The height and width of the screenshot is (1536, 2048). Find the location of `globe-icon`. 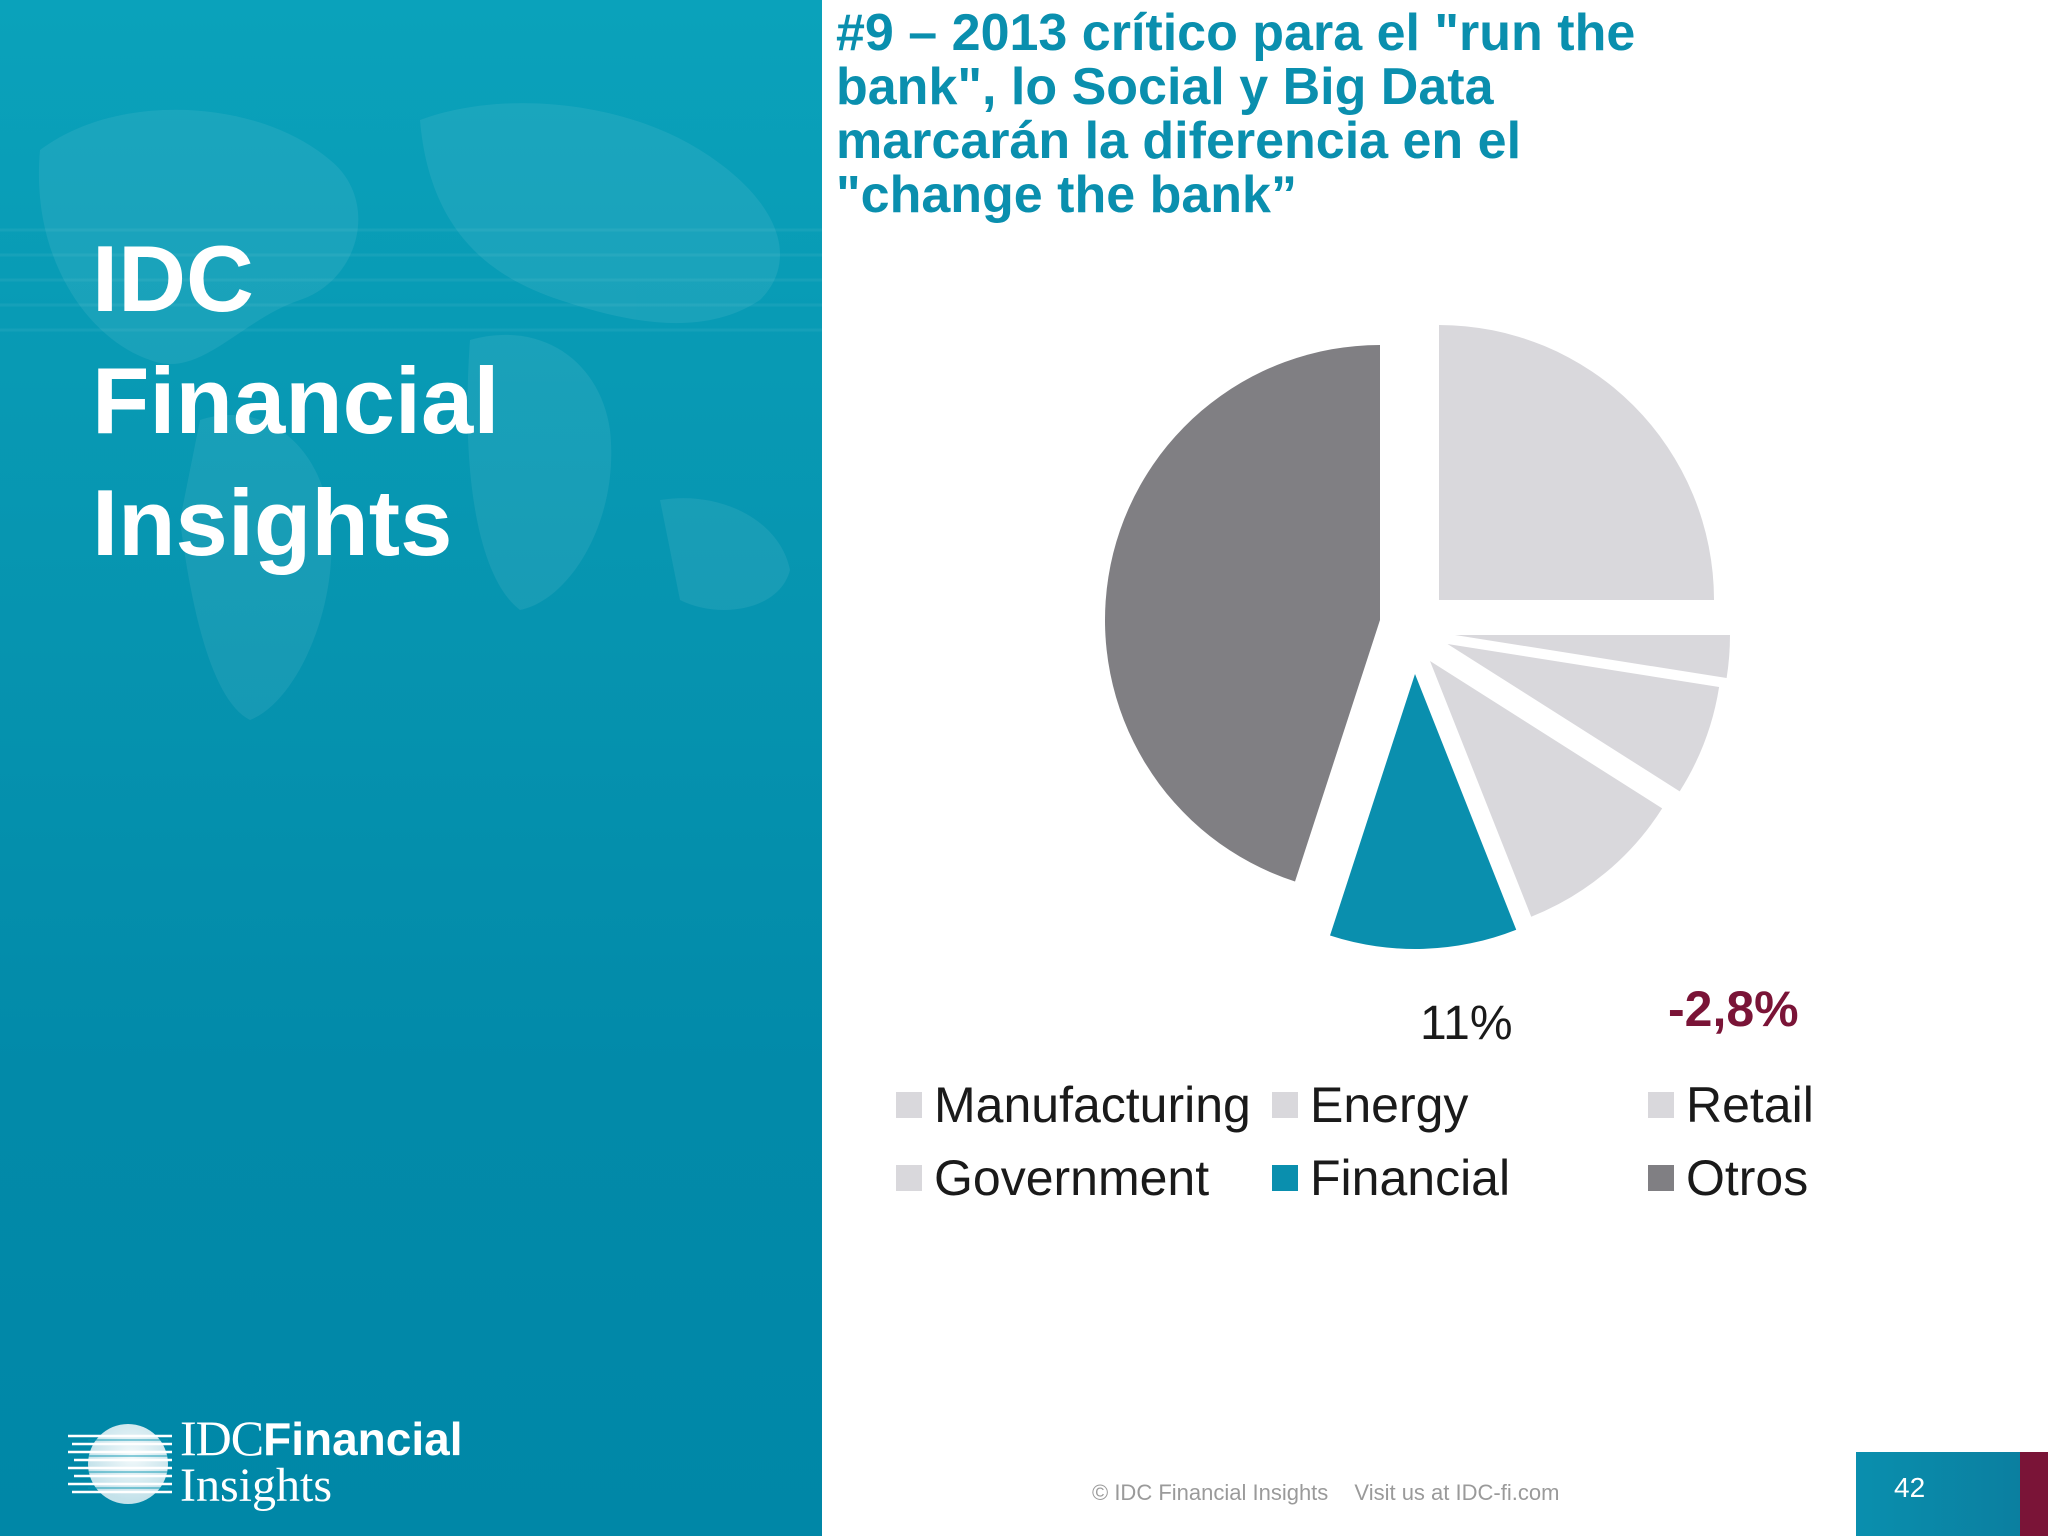

globe-icon is located at coordinates (120, 1464).